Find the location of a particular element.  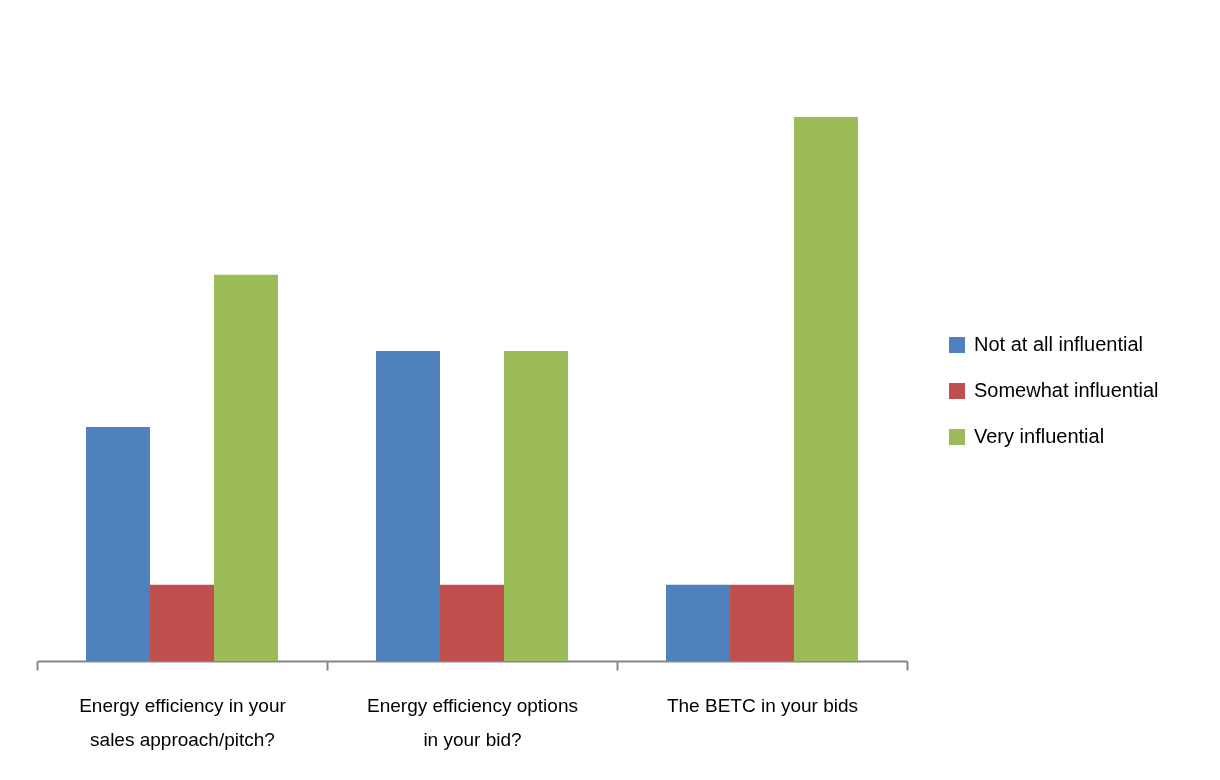

legend-label: Very influential is located at coordinates (1039, 436).